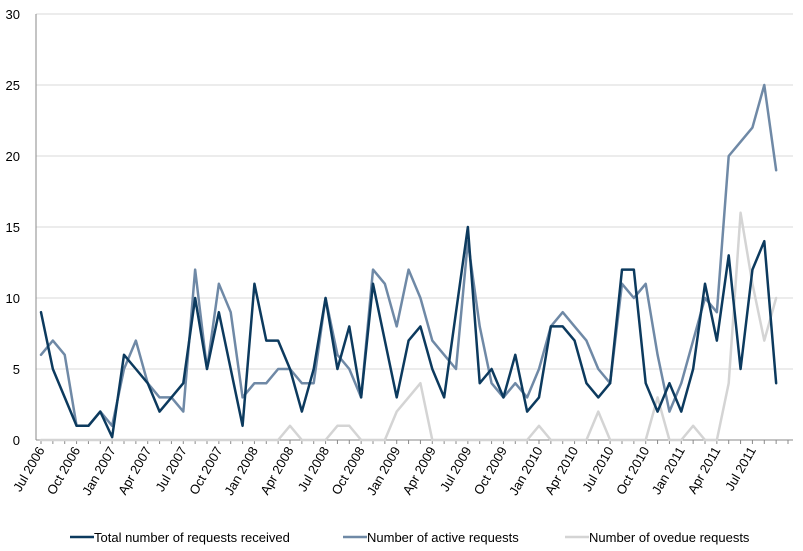  I want to click on x-tick-label: Oct 2006, so click(63, 470).